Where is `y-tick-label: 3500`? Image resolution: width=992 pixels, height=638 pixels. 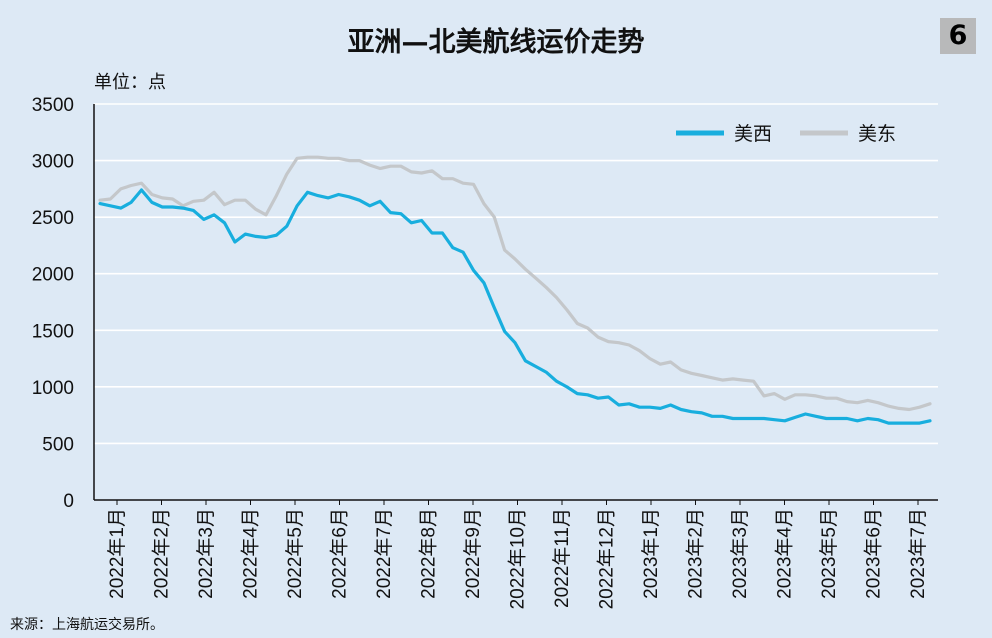 y-tick-label: 3500 is located at coordinates (53, 105).